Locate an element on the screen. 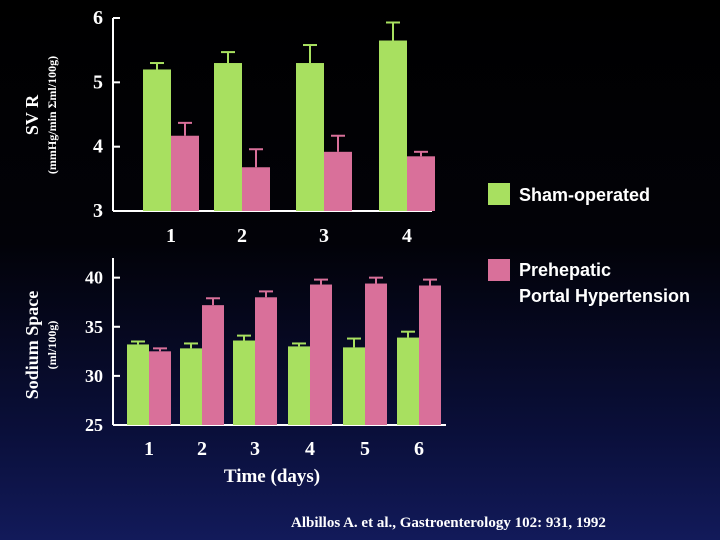 The image size is (720, 540). legend-label: Portal Hypertension is located at coordinates (604, 296).